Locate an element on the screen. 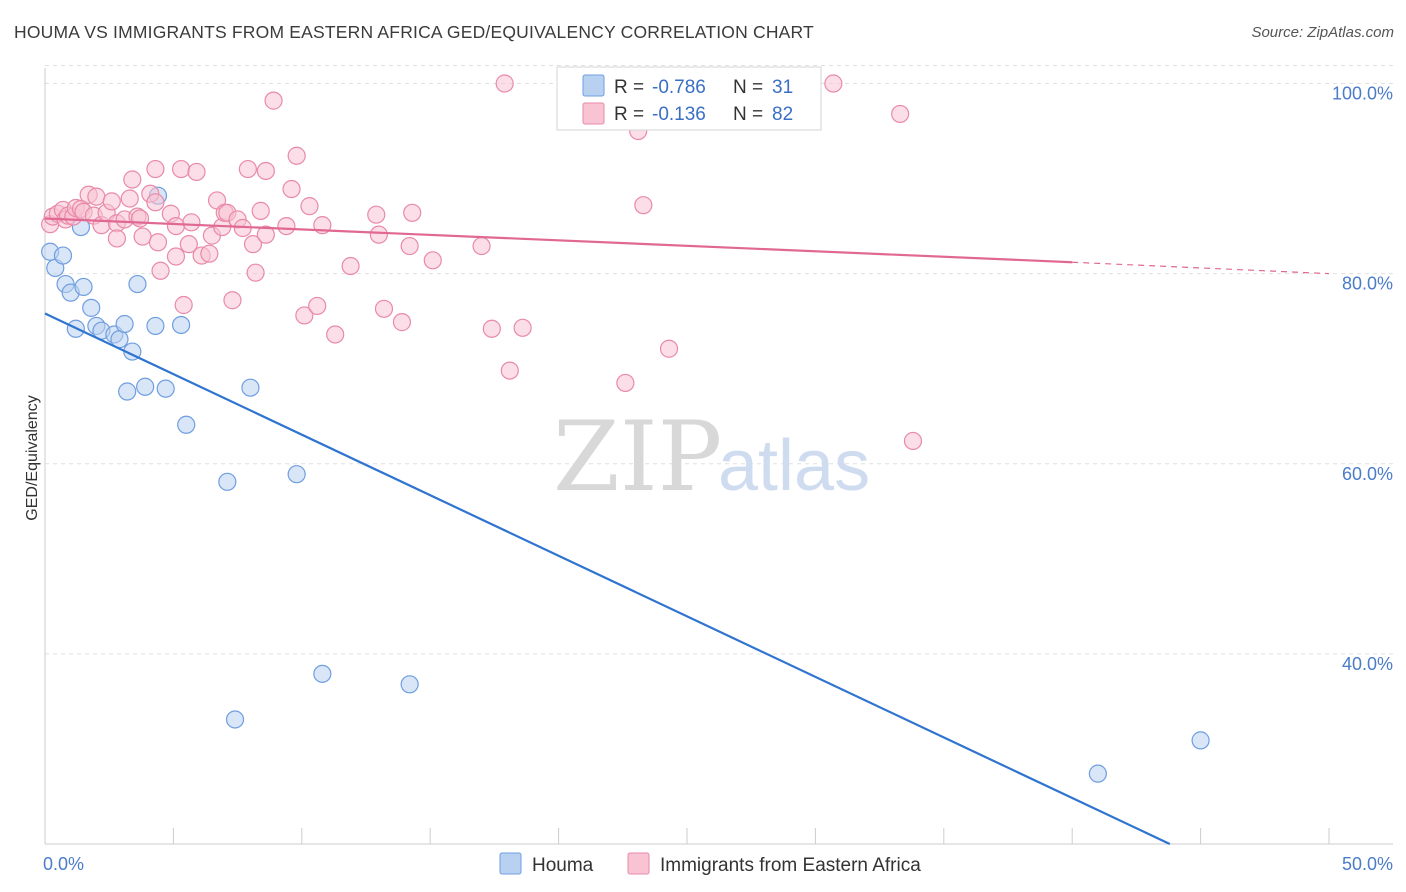 The image size is (1406, 892). watermark-atlas: atlas is located at coordinates (794, 466).